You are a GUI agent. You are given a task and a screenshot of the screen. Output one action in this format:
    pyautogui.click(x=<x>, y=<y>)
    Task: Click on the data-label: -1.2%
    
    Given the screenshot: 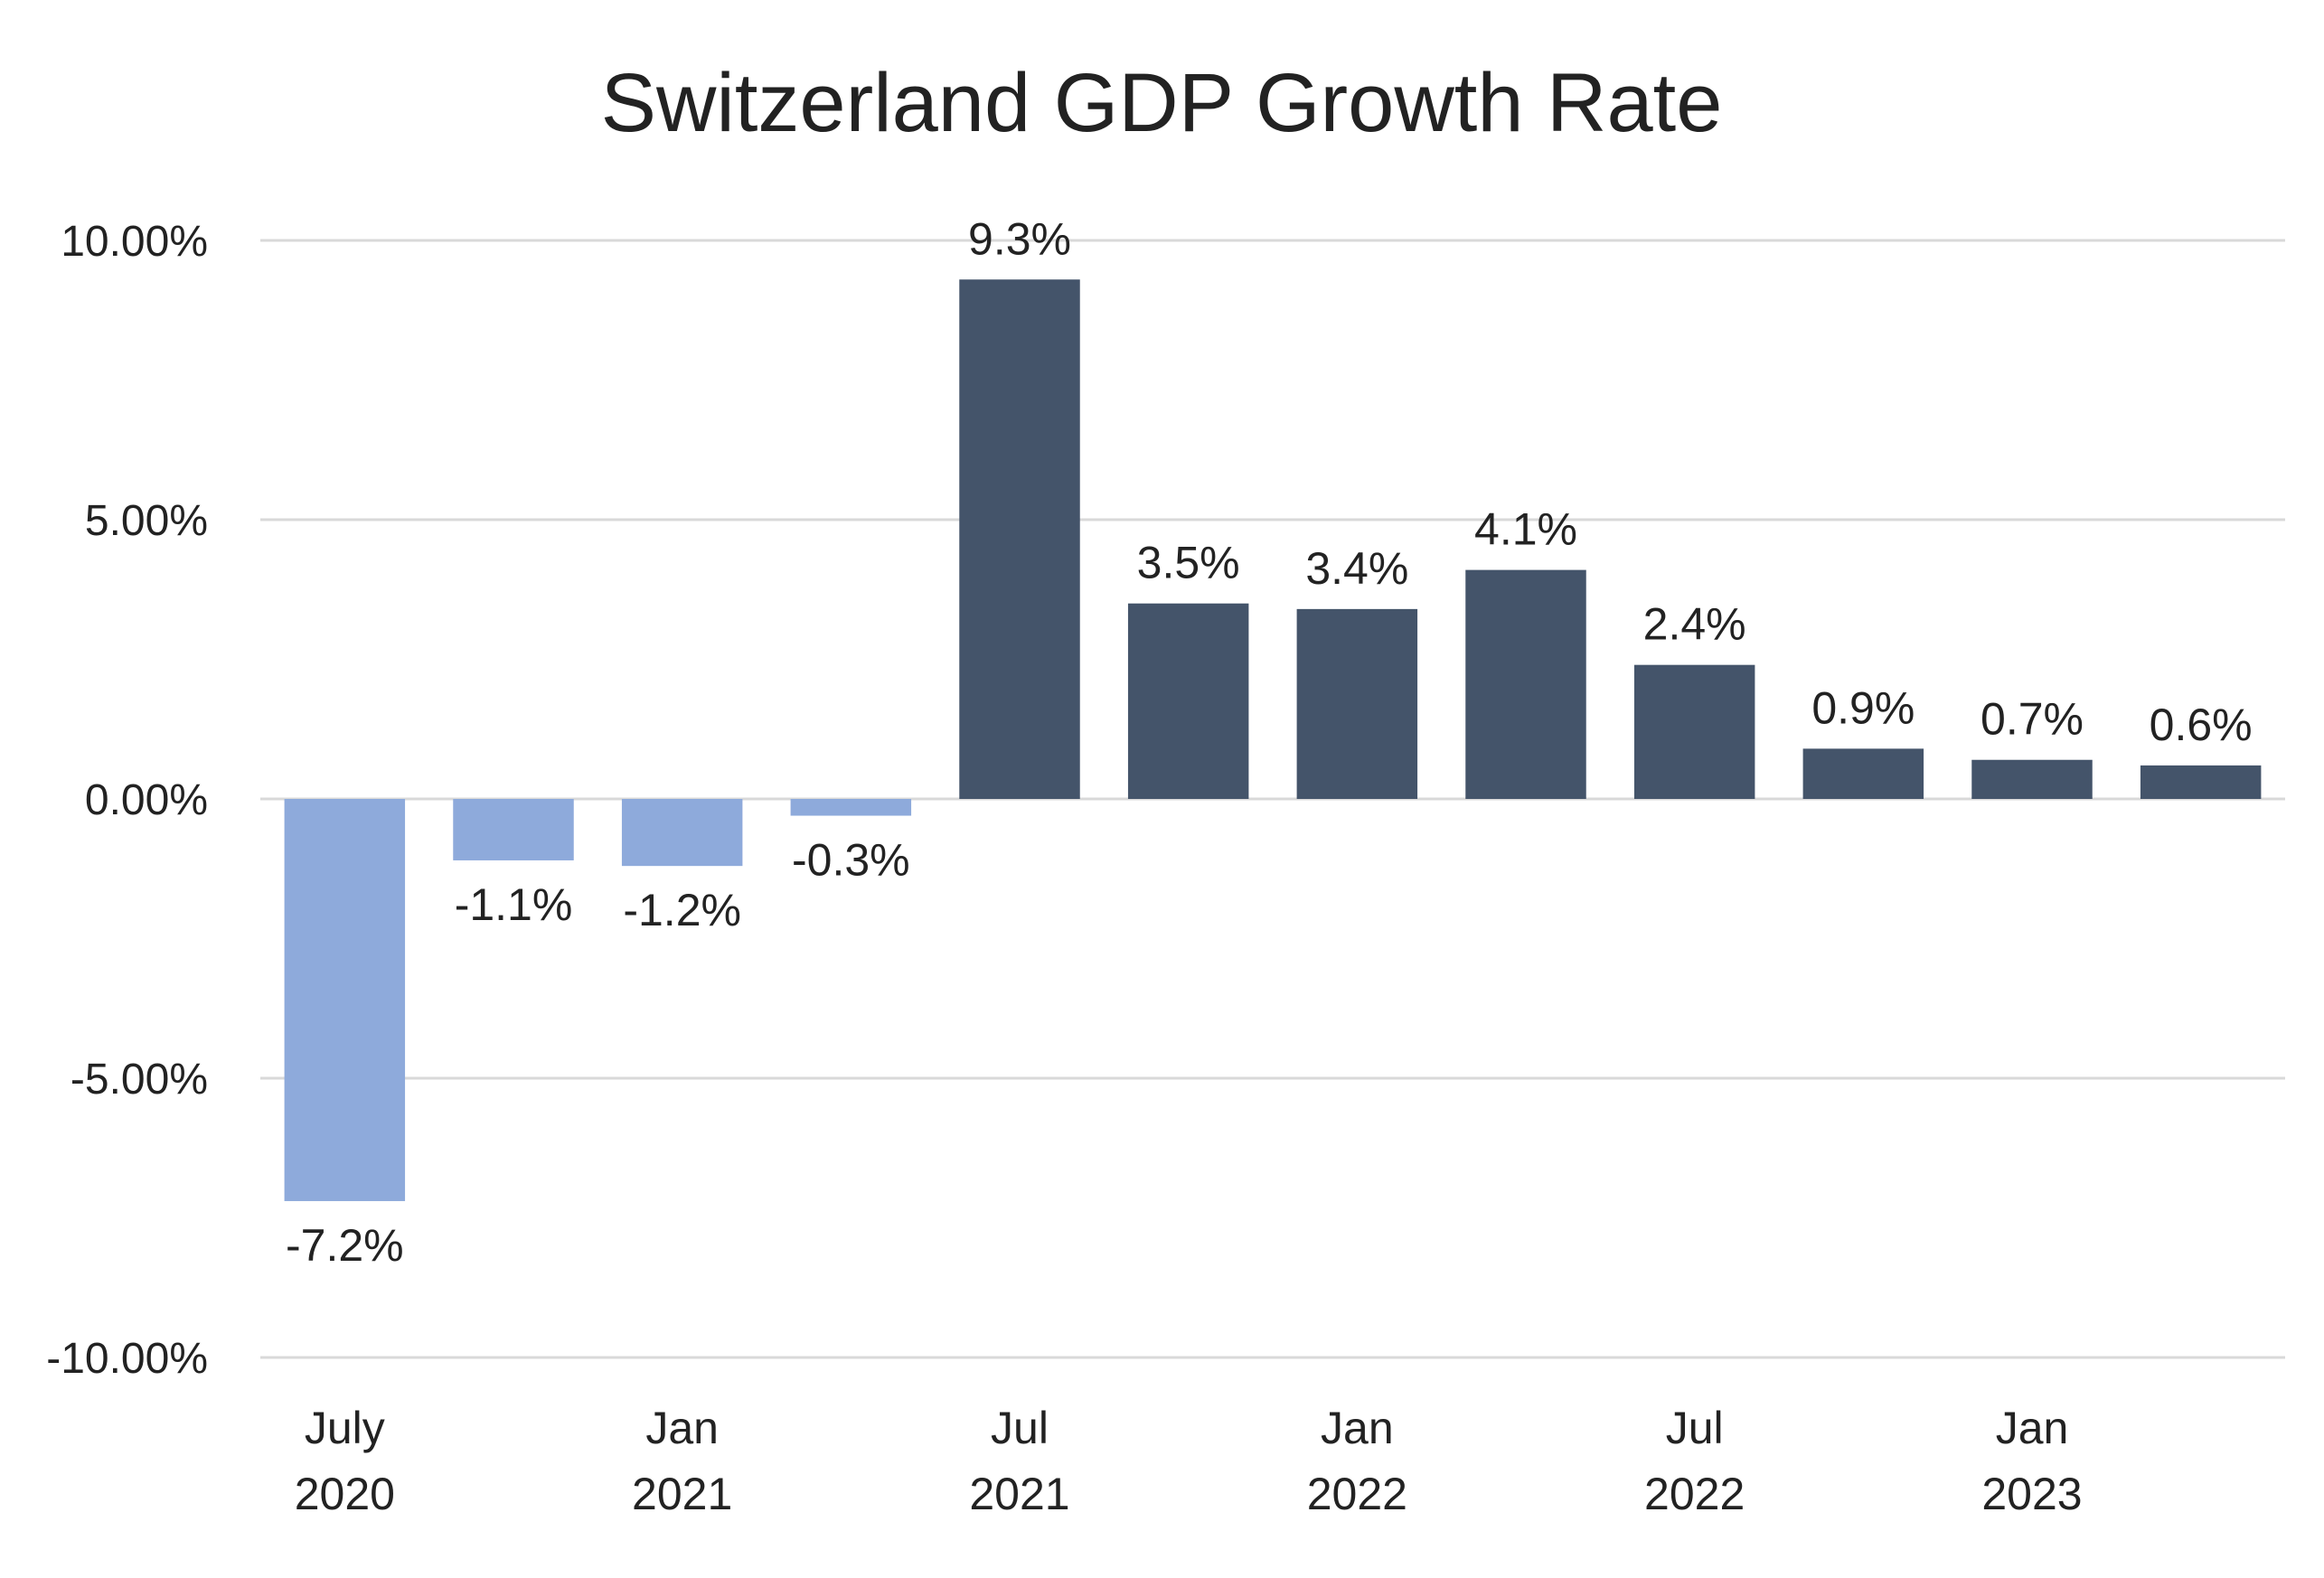 What is the action you would take?
    pyautogui.click(x=682, y=910)
    